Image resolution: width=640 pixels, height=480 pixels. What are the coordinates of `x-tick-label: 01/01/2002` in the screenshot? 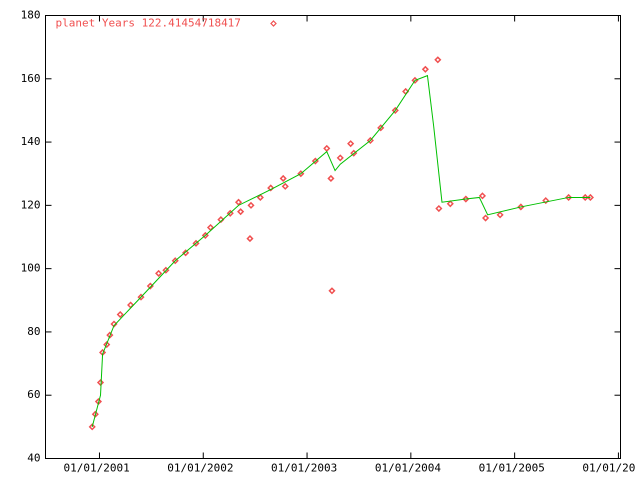 It's located at (200, 468).